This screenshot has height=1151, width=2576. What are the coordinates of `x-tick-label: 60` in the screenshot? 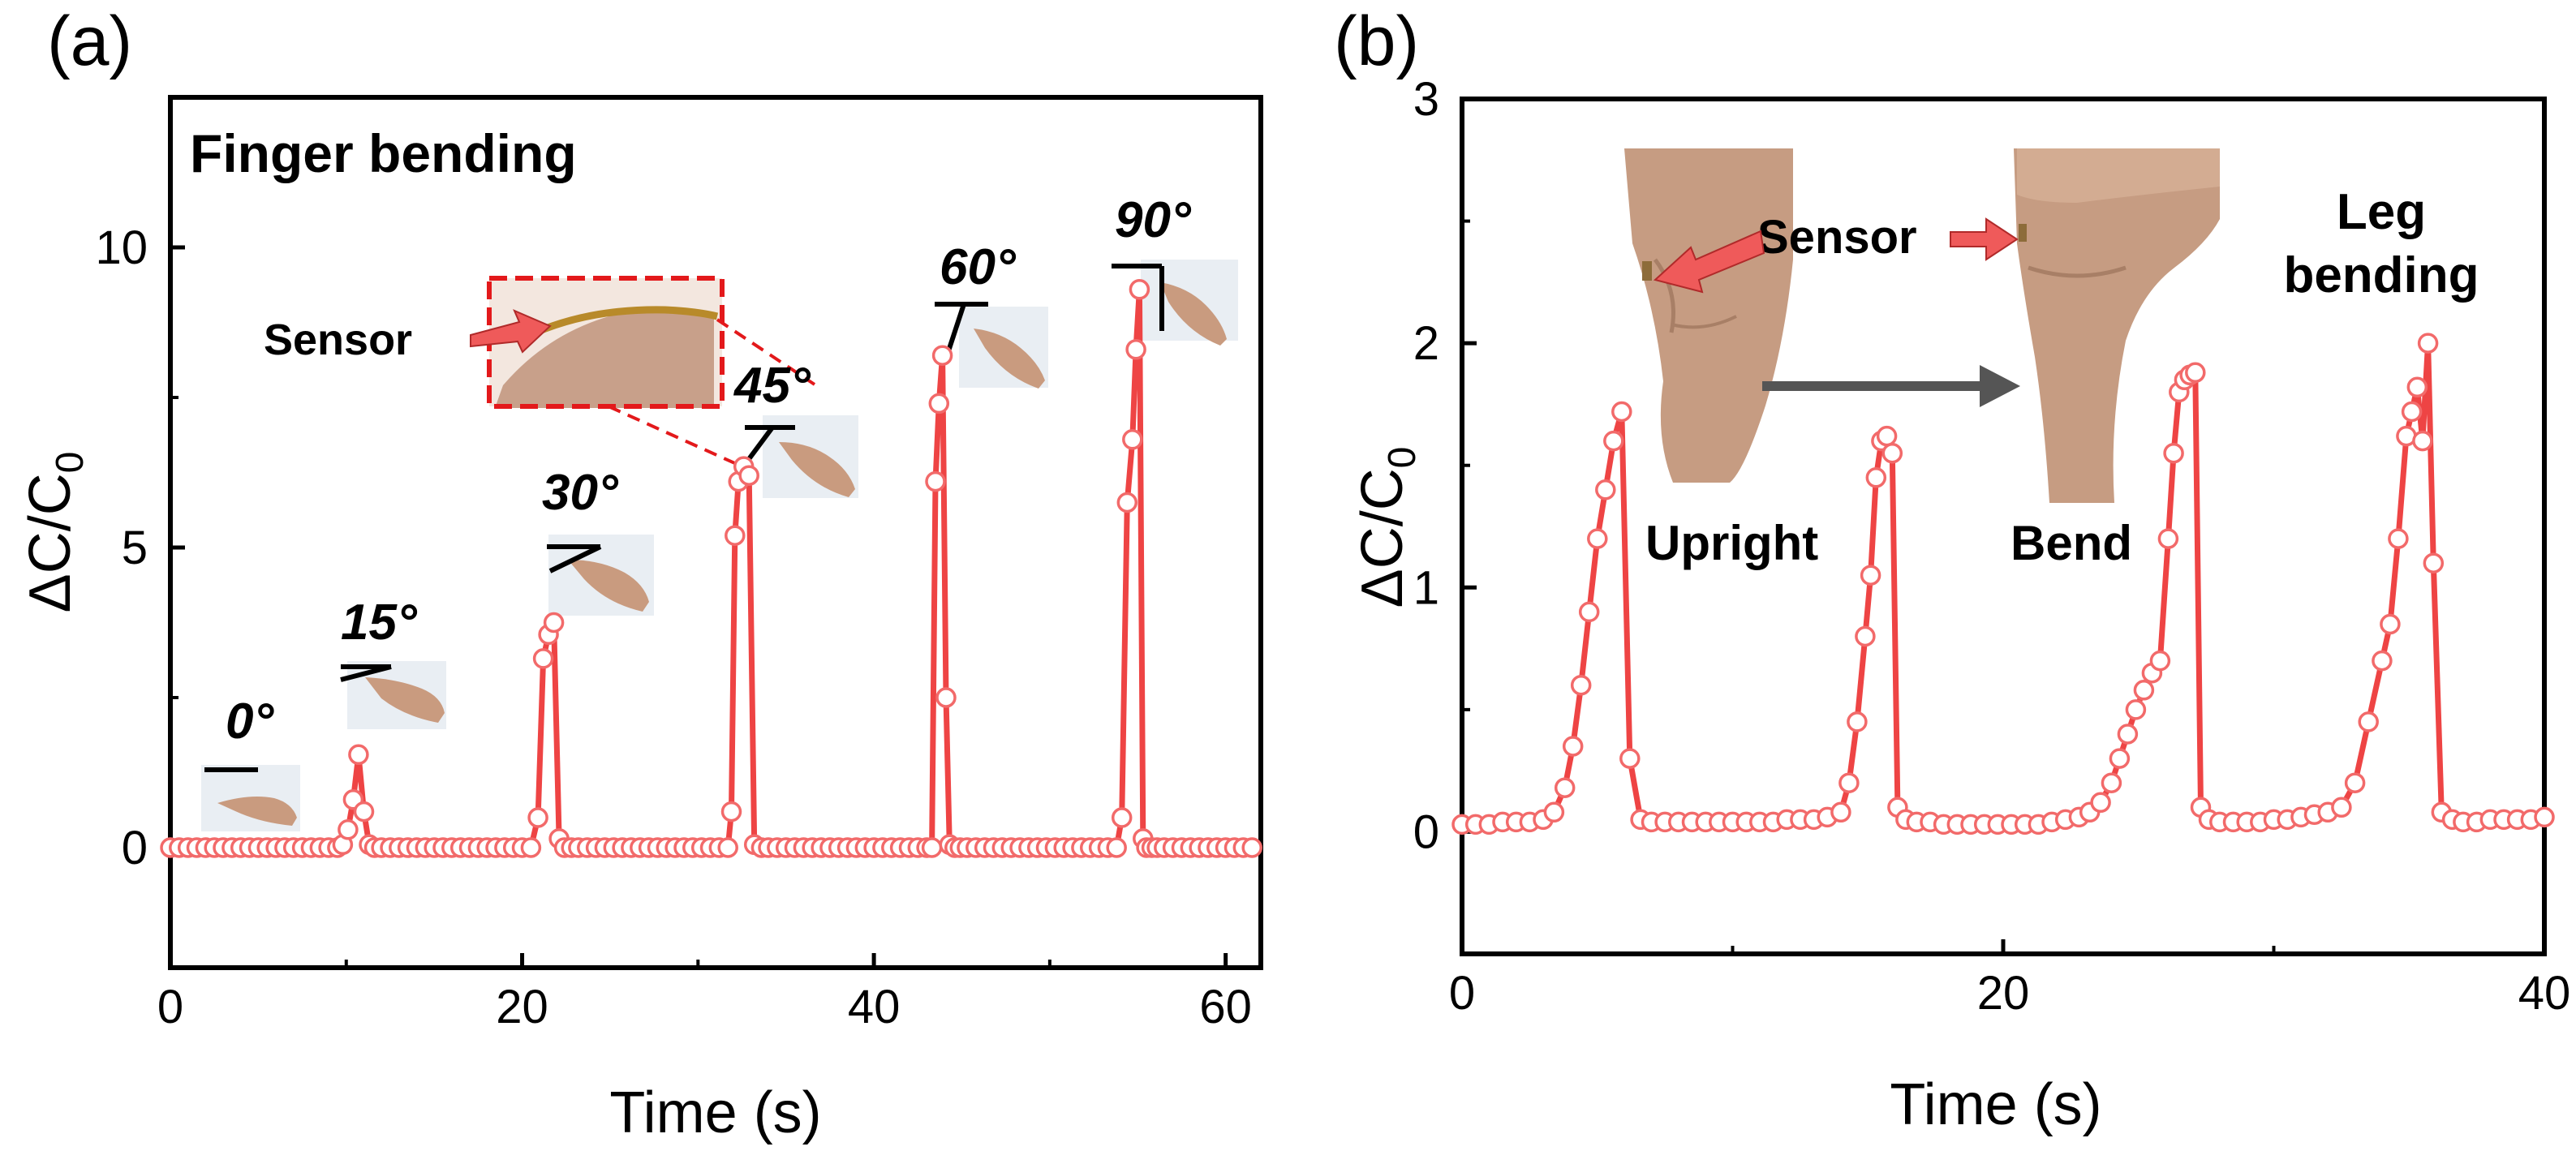 It's located at (1225, 1007).